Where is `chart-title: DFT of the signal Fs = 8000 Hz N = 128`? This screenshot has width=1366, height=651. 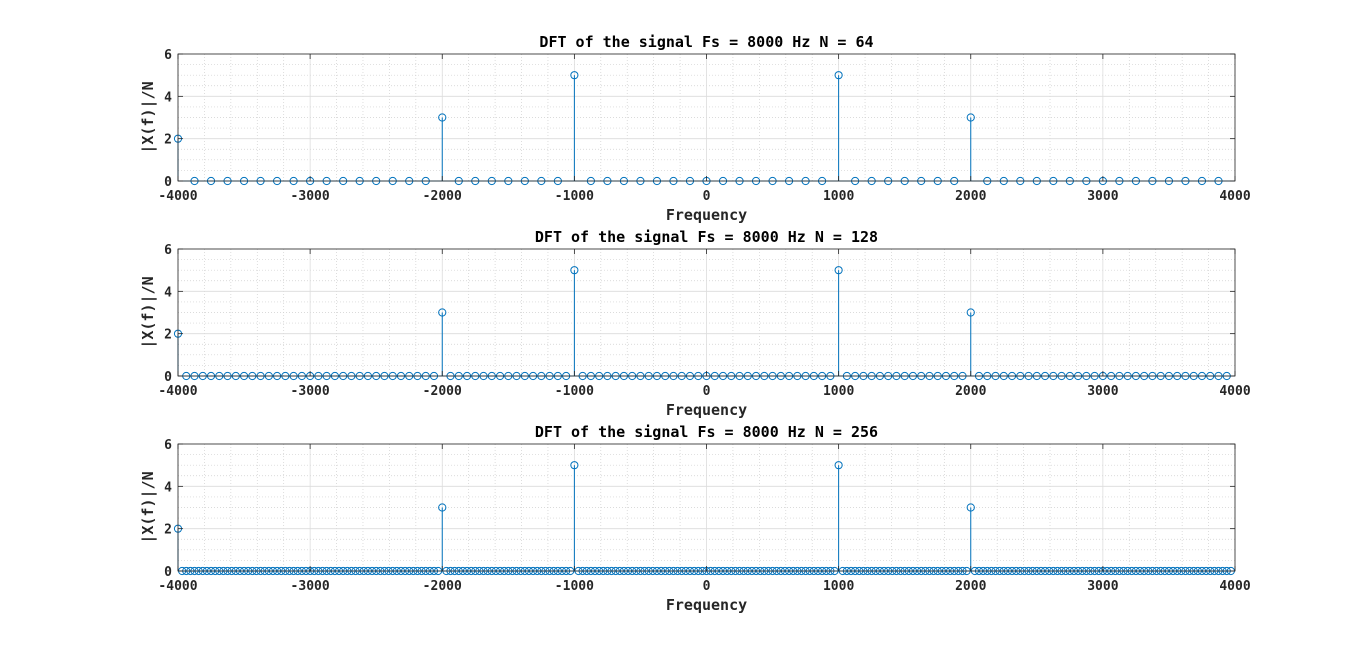 chart-title: DFT of the signal Fs = 8000 Hz N = 128 is located at coordinates (706, 237).